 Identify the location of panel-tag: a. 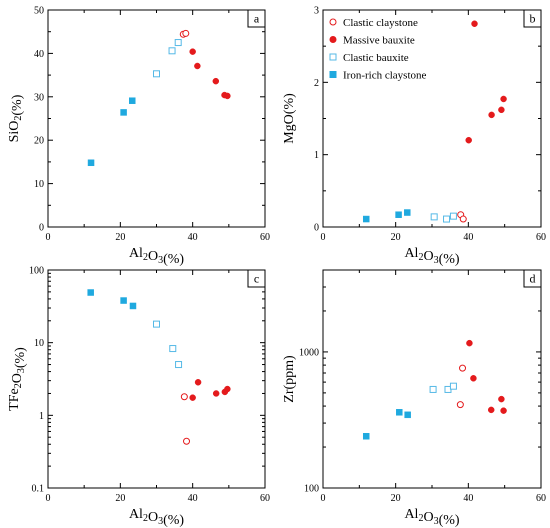
(257, 19).